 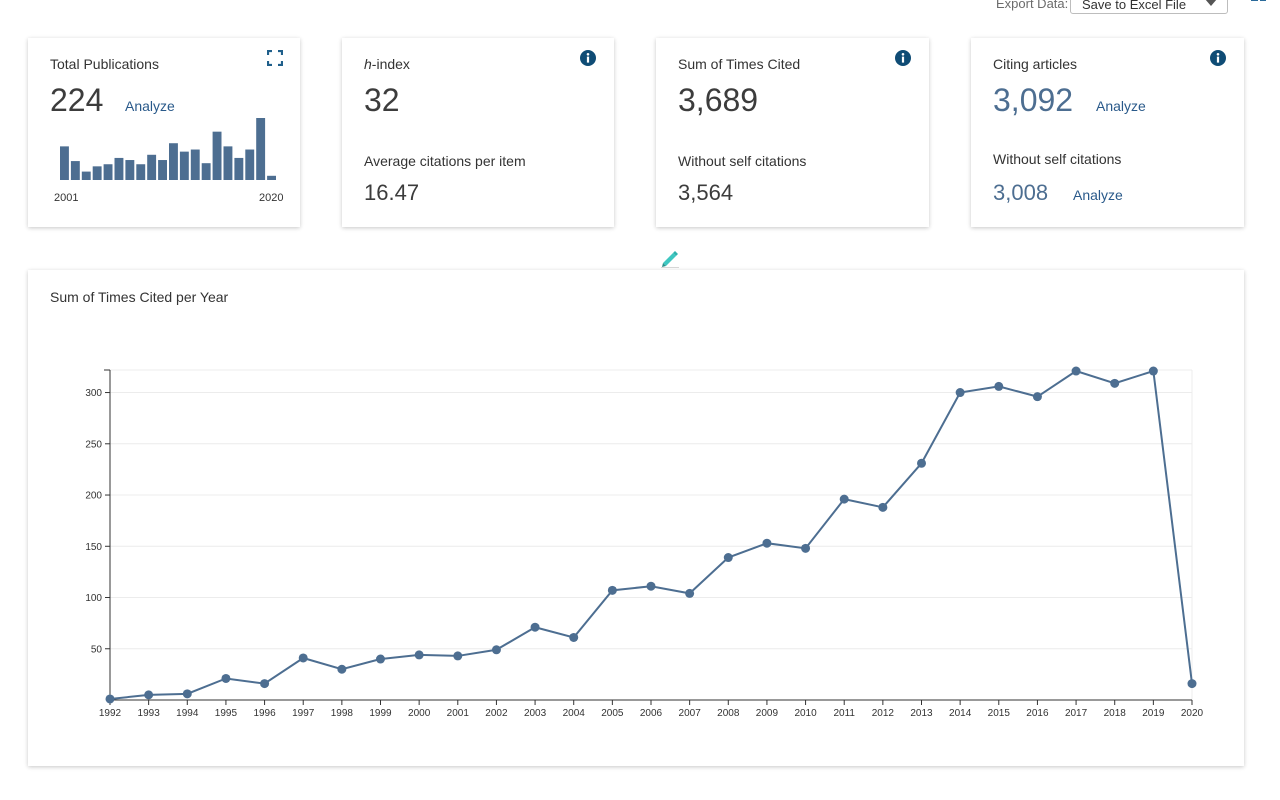 What do you see at coordinates (844, 713) in the screenshot?
I see `x-tick-label: 2011` at bounding box center [844, 713].